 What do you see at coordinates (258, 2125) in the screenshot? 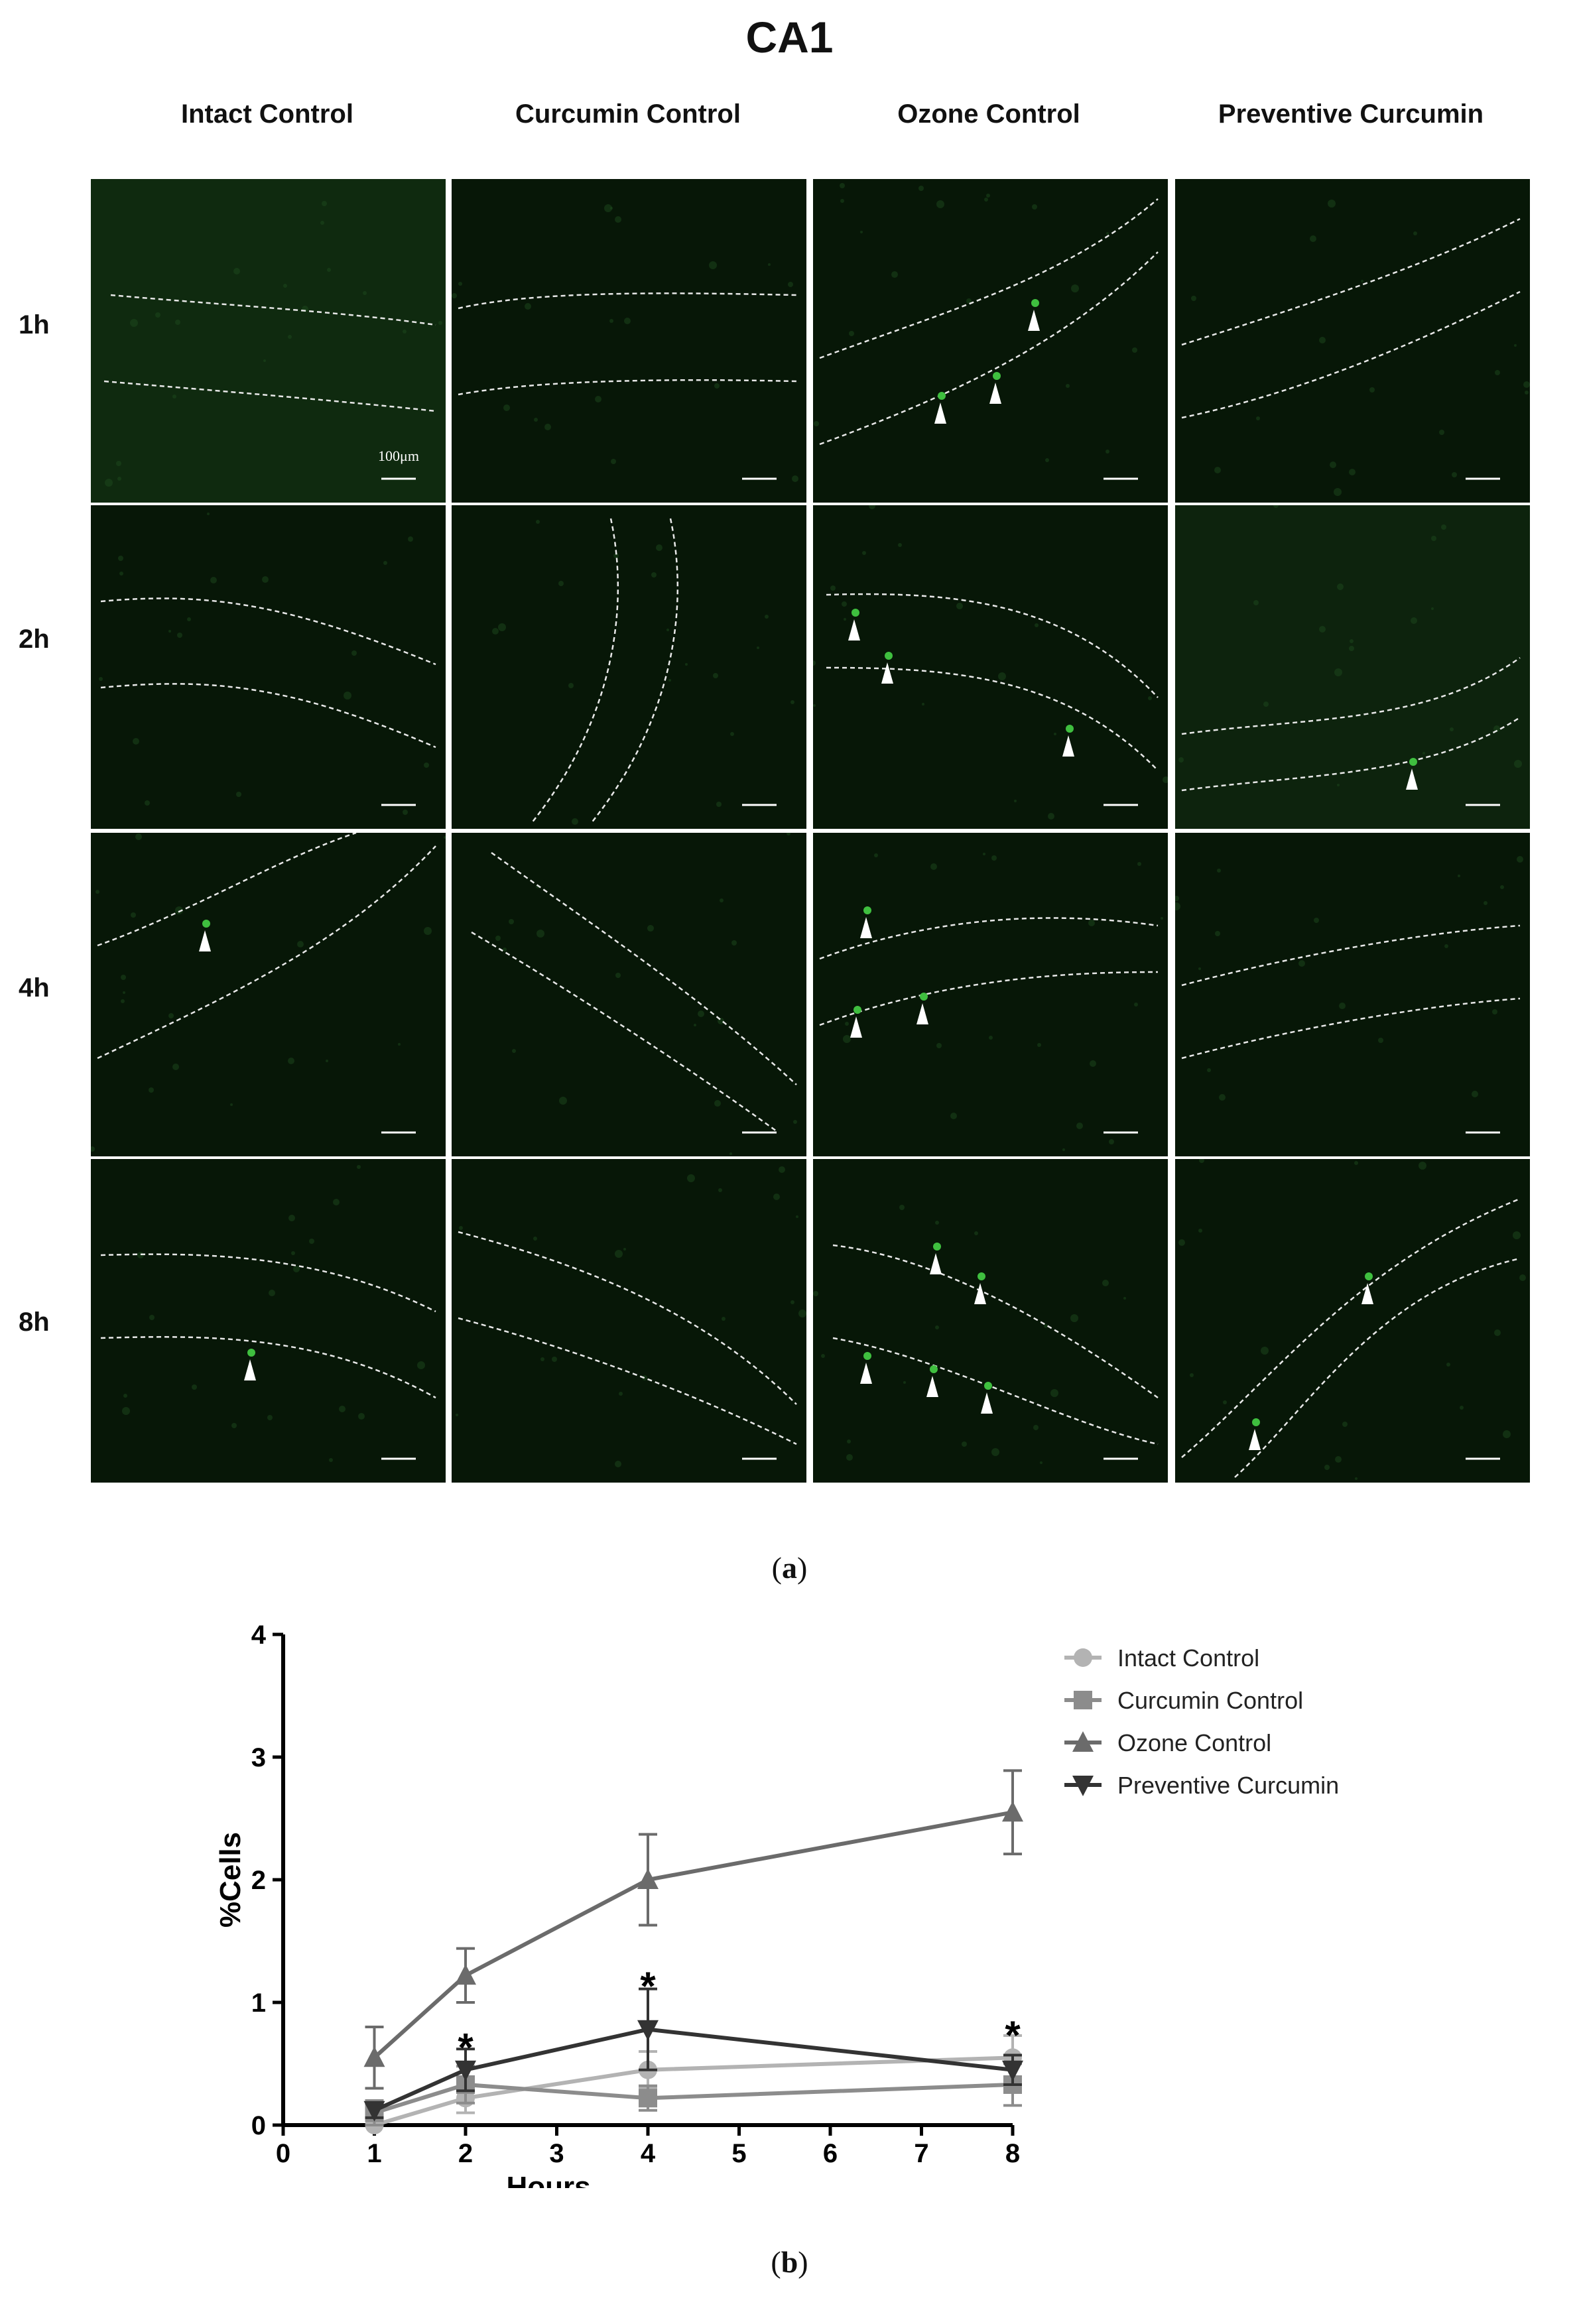
I see `y-tick-label: 0` at bounding box center [258, 2125].